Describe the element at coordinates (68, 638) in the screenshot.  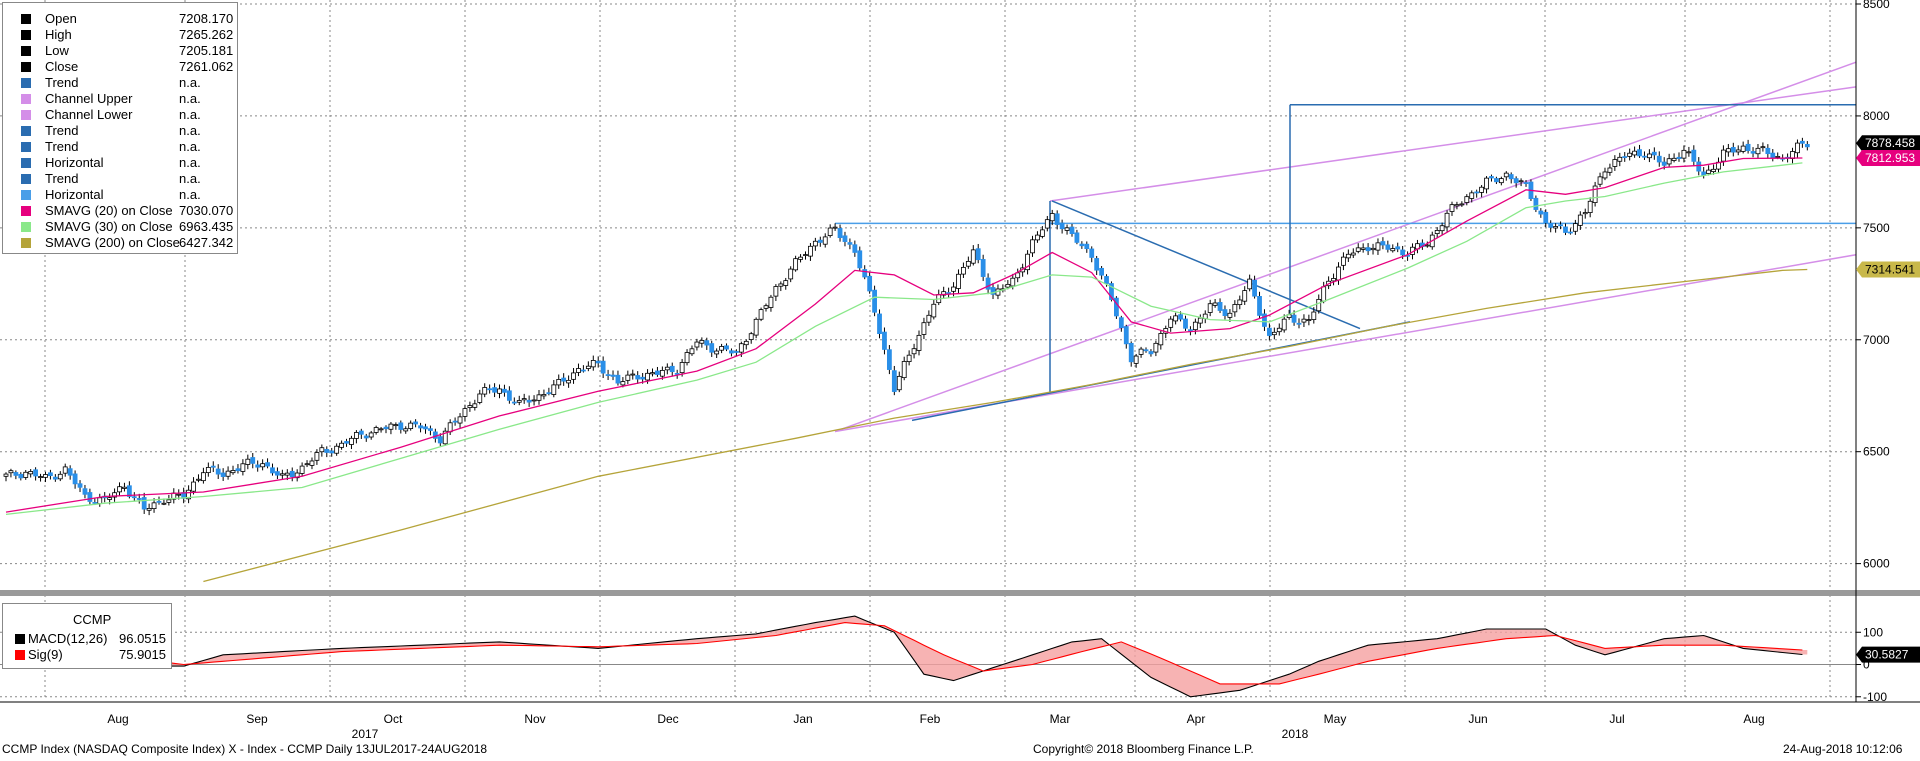
I see `macd-label: MACD(12,26)` at that location.